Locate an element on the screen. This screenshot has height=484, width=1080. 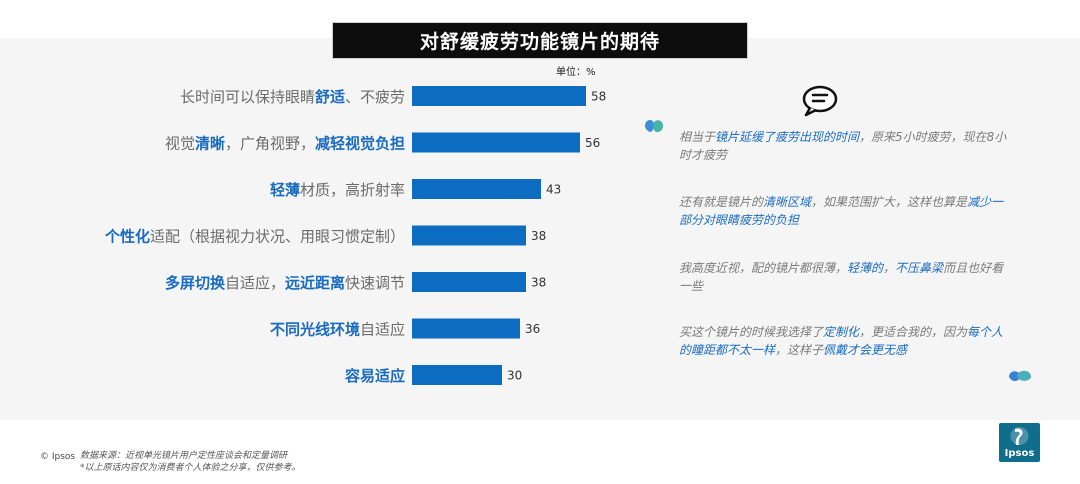
value-label-3: 38 is located at coordinates (538, 236).